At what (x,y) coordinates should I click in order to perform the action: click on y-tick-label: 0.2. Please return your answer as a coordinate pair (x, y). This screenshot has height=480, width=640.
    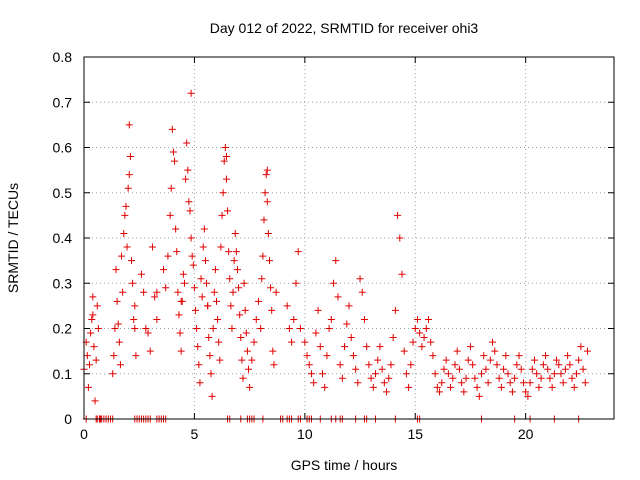
    Looking at the image, I should click on (63, 329).